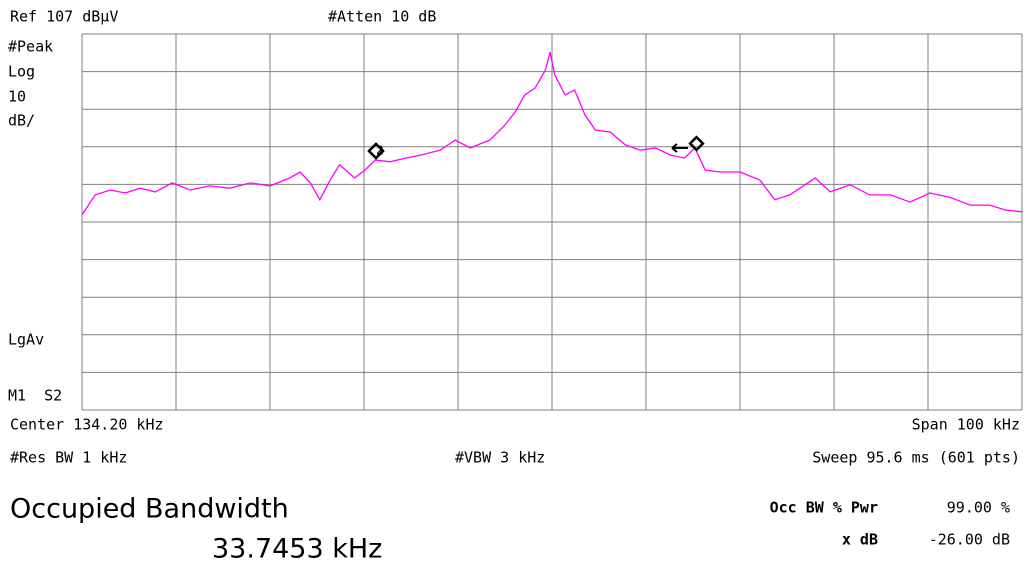  Describe the element at coordinates (860, 540) in the screenshot. I see `result-row-label: x dB` at that location.